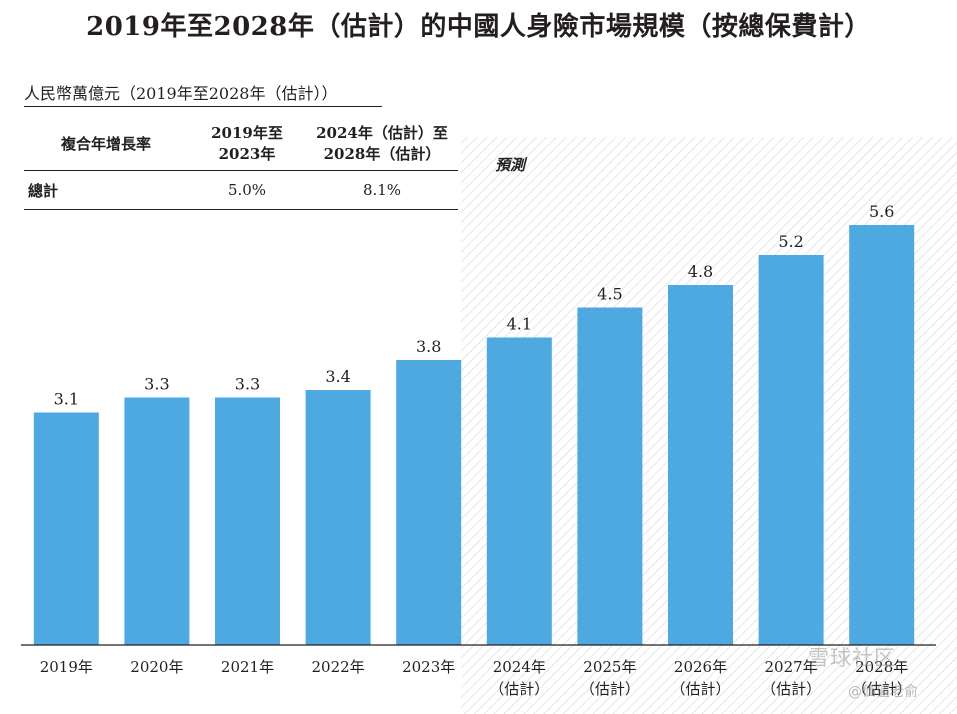 Image resolution: width=957 pixels, height=714 pixels. I want to click on cagr-header-period-1: 2019年至 2023年, so click(247, 144).